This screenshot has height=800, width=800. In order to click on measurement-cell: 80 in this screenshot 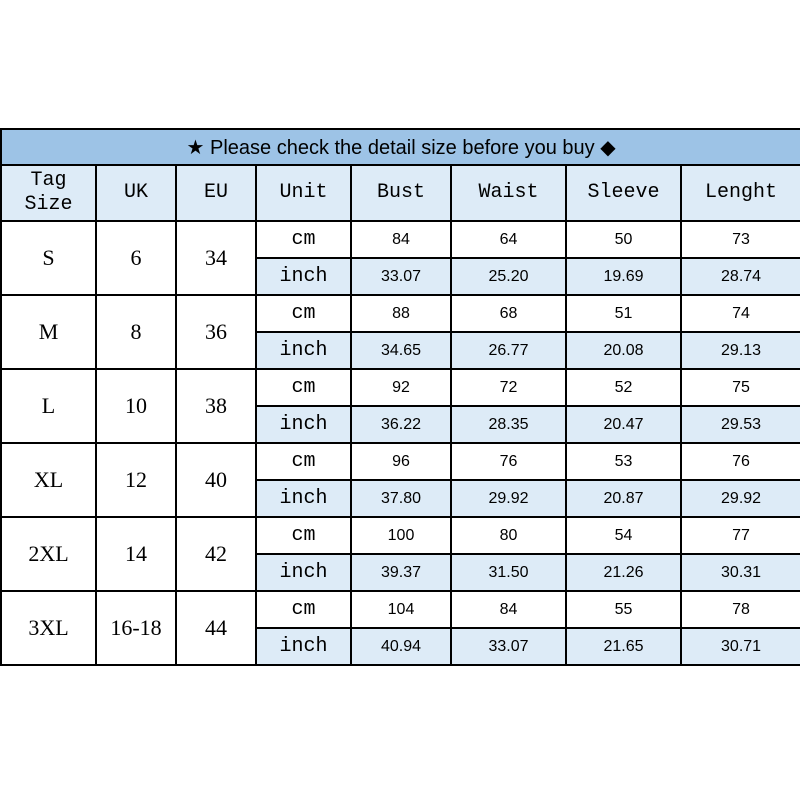, I will do `click(508, 535)`.